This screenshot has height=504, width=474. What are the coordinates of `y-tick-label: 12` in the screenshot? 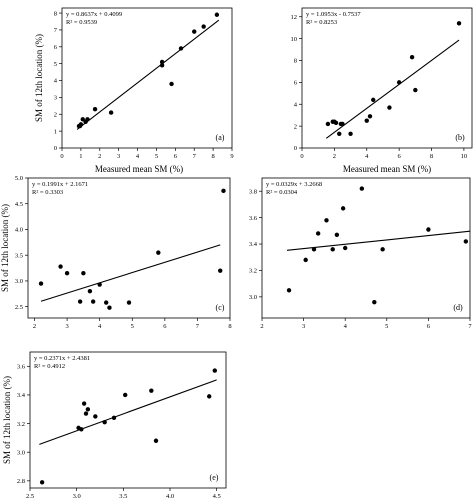 It's located at (294, 17).